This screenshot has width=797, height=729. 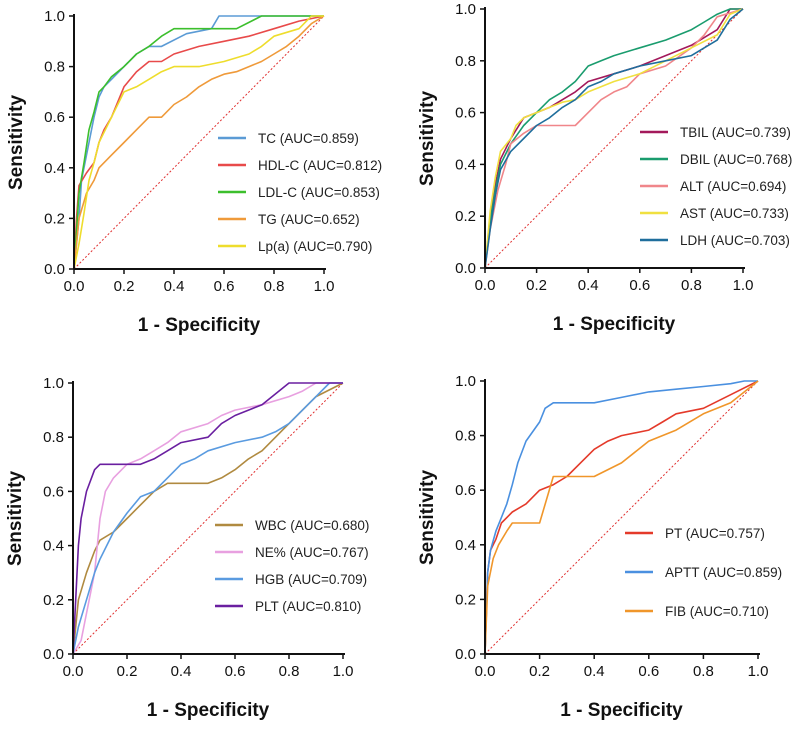 What do you see at coordinates (312, 552) in the screenshot?
I see `legend-label: NE% (AUC=0.767)` at bounding box center [312, 552].